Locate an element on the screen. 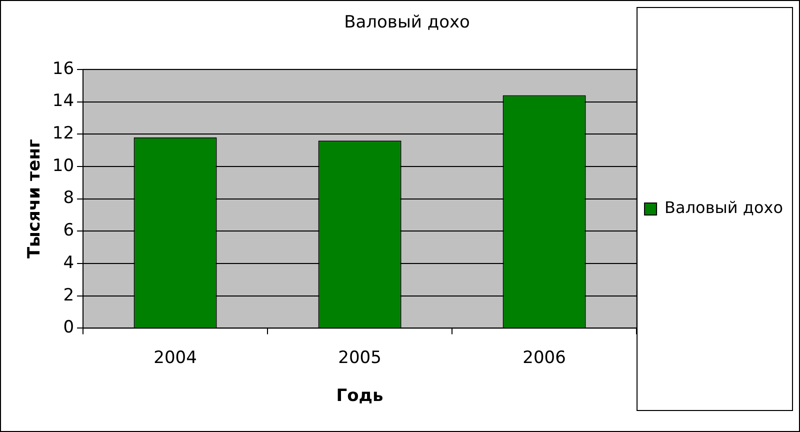 This screenshot has height=432, width=800. y-tick-label: 14 is located at coordinates (63, 101).